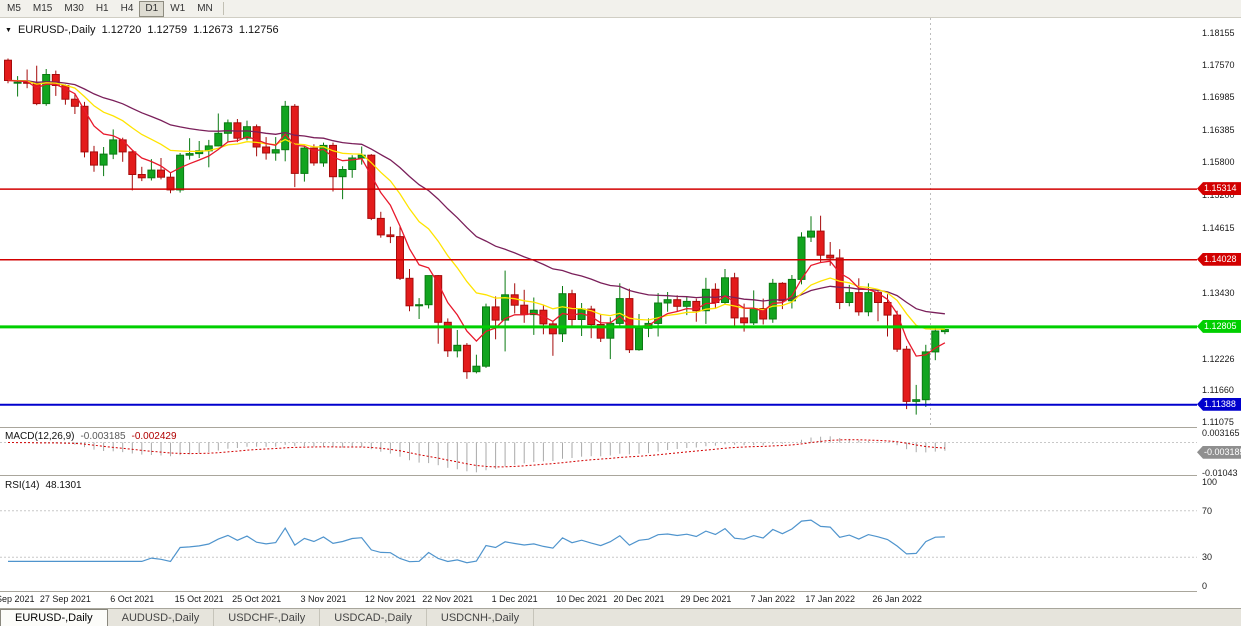  Describe the element at coordinates (323, 599) in the screenshot. I see `date-label: 3 Nov 2021` at that location.